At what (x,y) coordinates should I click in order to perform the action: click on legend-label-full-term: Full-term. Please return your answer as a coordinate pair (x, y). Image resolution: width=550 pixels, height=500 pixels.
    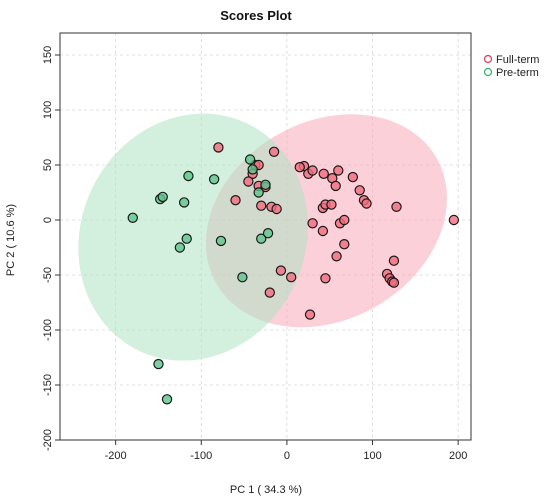
    Looking at the image, I should click on (517, 60).